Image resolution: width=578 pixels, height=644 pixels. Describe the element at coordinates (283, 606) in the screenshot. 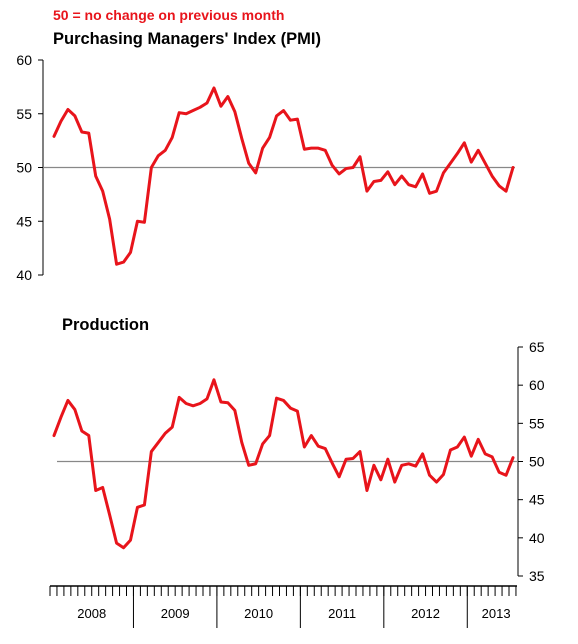

I see `time-axis: 2008 2009 2010 2011 2012 2013` at that location.